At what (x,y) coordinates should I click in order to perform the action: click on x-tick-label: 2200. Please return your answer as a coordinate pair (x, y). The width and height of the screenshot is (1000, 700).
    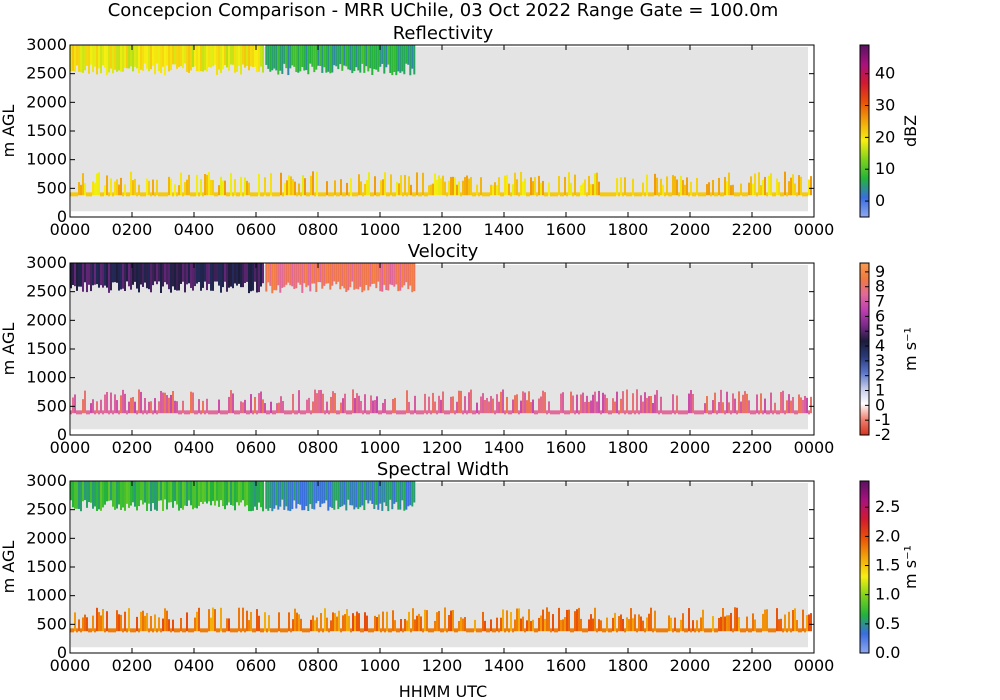
    Looking at the image, I should click on (752, 665).